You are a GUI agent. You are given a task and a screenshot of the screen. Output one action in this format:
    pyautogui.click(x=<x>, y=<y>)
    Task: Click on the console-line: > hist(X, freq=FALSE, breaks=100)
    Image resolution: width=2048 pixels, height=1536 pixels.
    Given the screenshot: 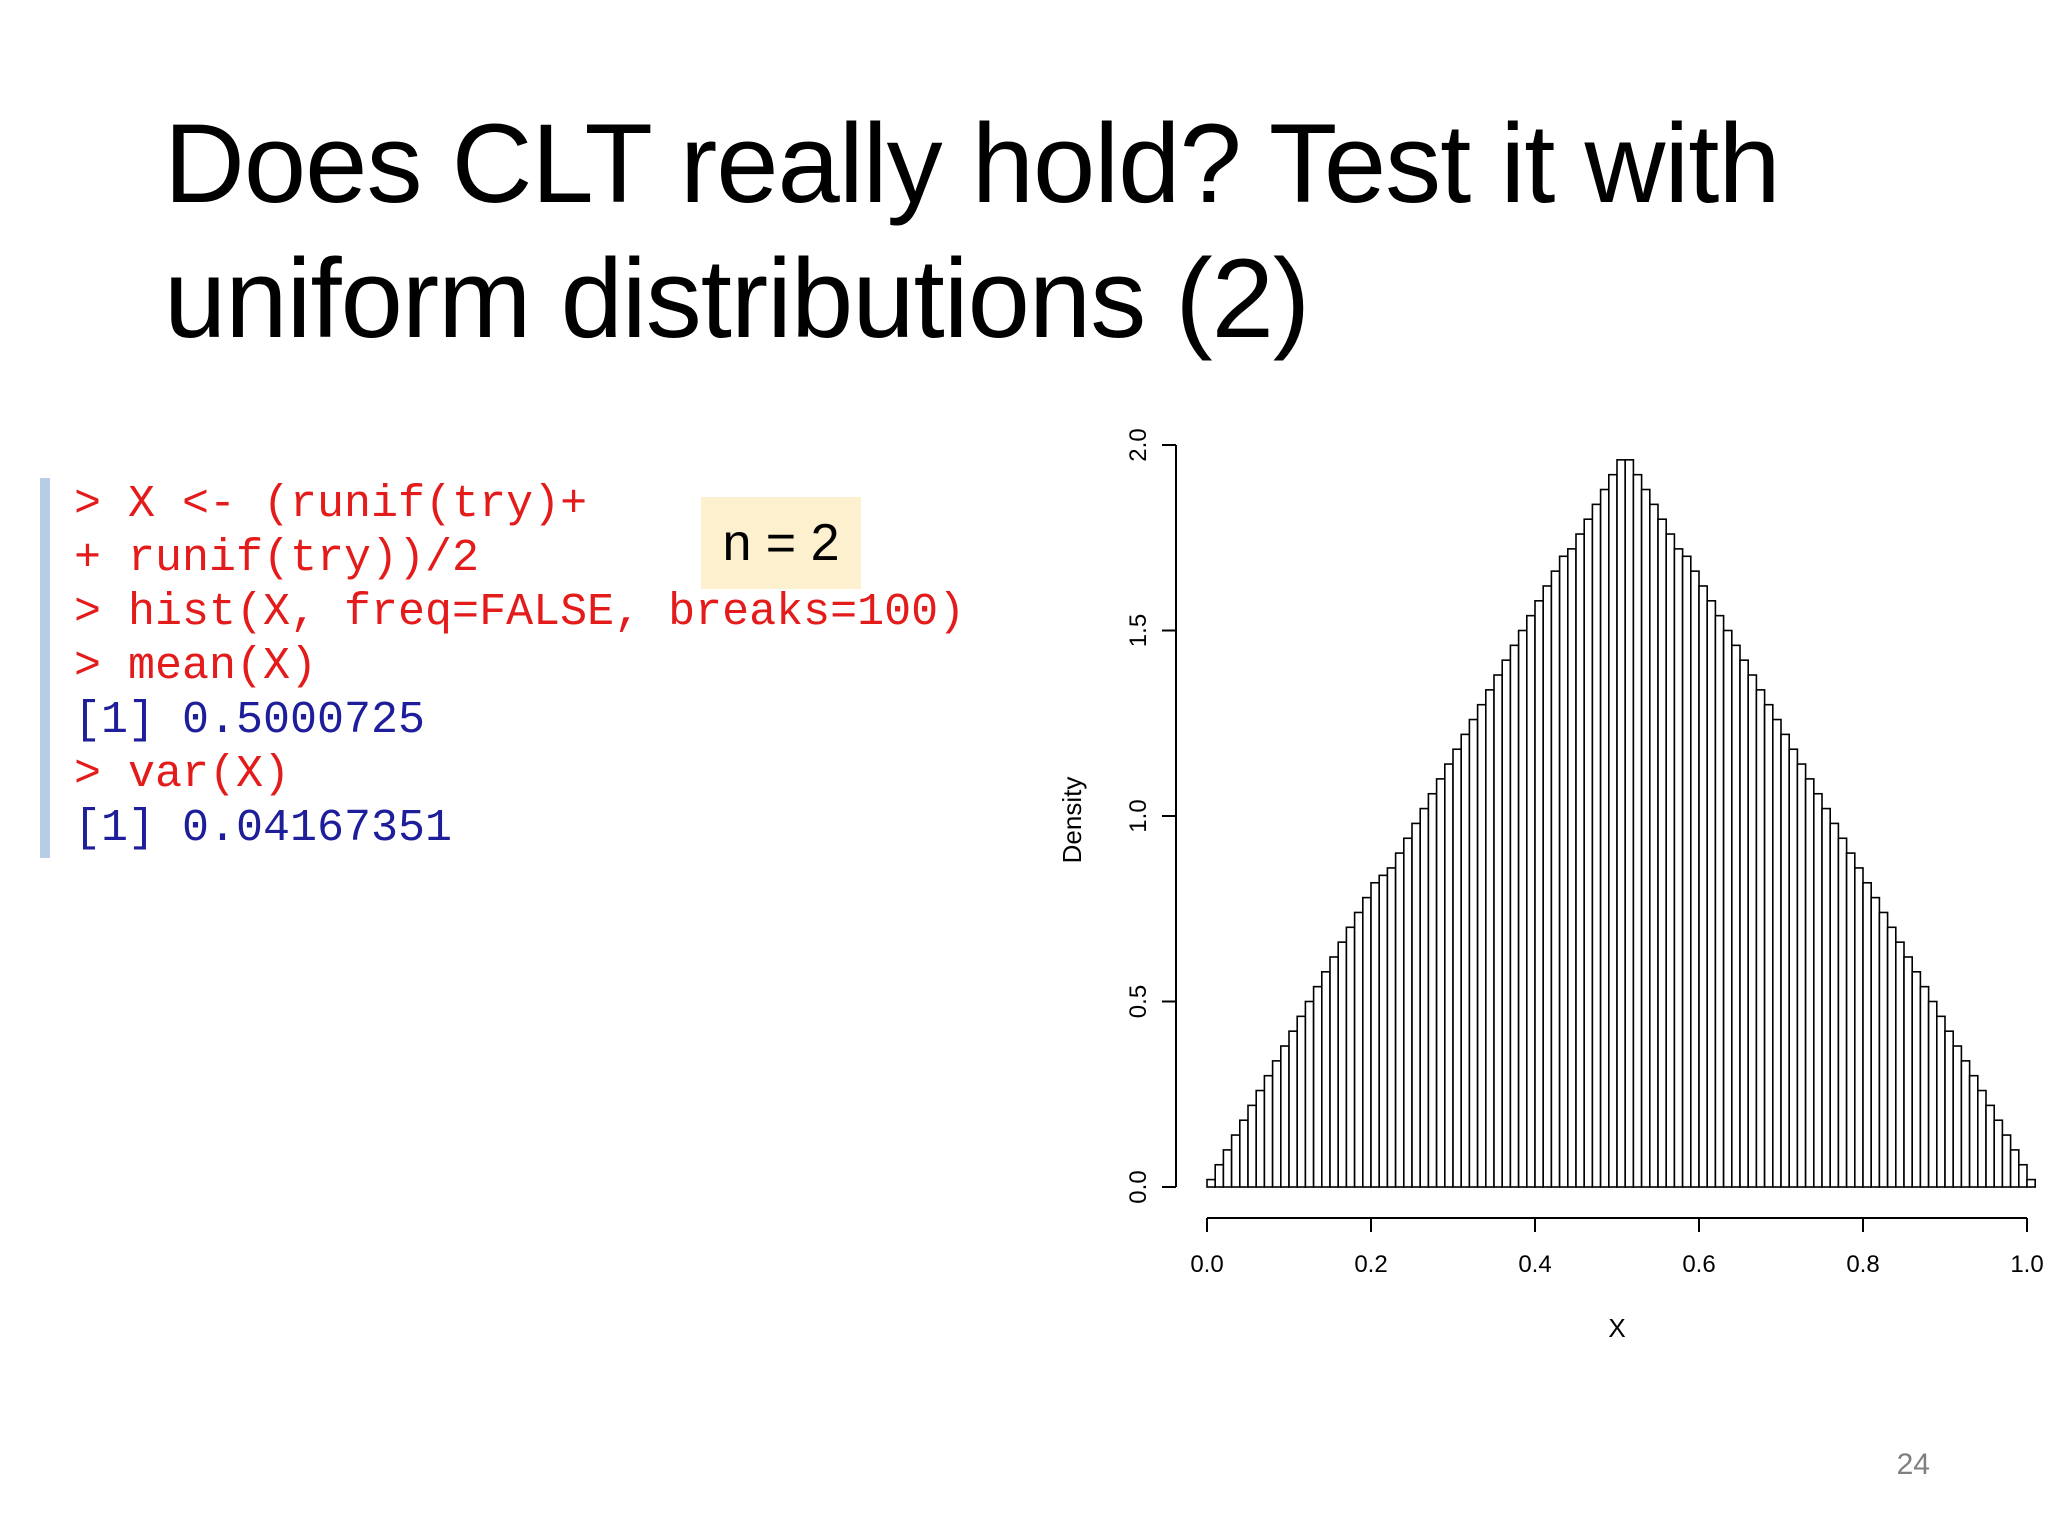 What is the action you would take?
    pyautogui.click(x=520, y=612)
    